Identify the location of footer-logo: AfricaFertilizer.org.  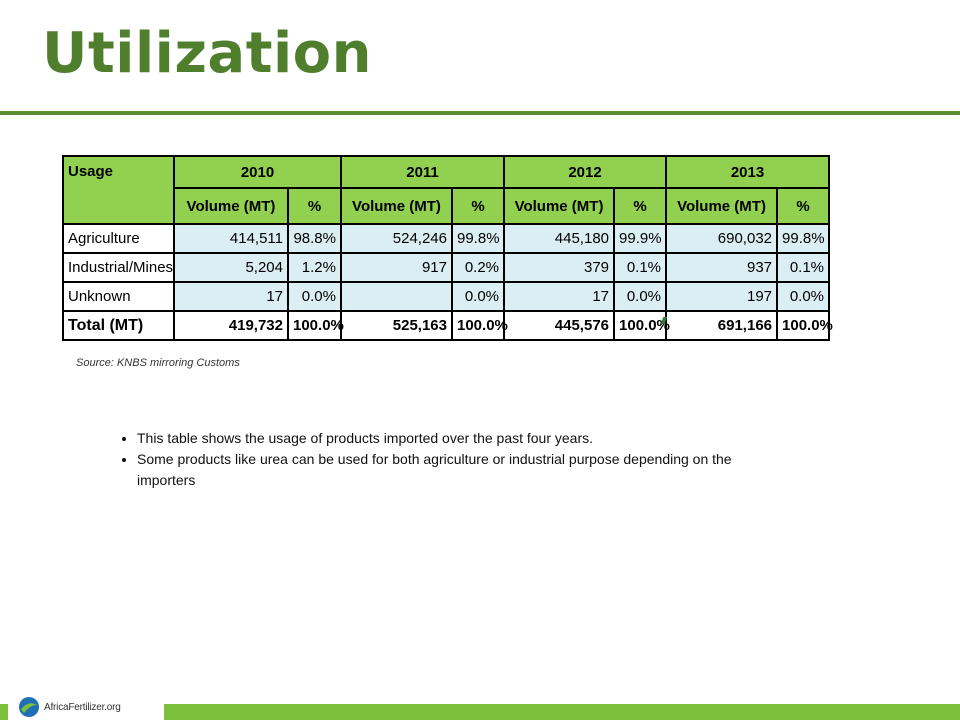
(86, 707).